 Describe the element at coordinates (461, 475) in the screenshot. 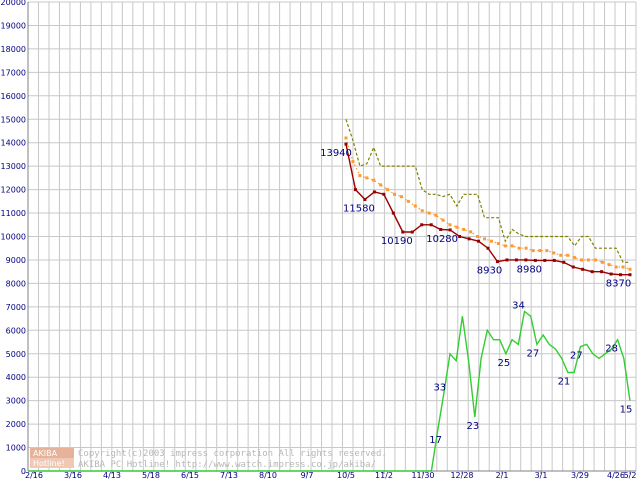

I see `x-tick-label: 12/28` at that location.